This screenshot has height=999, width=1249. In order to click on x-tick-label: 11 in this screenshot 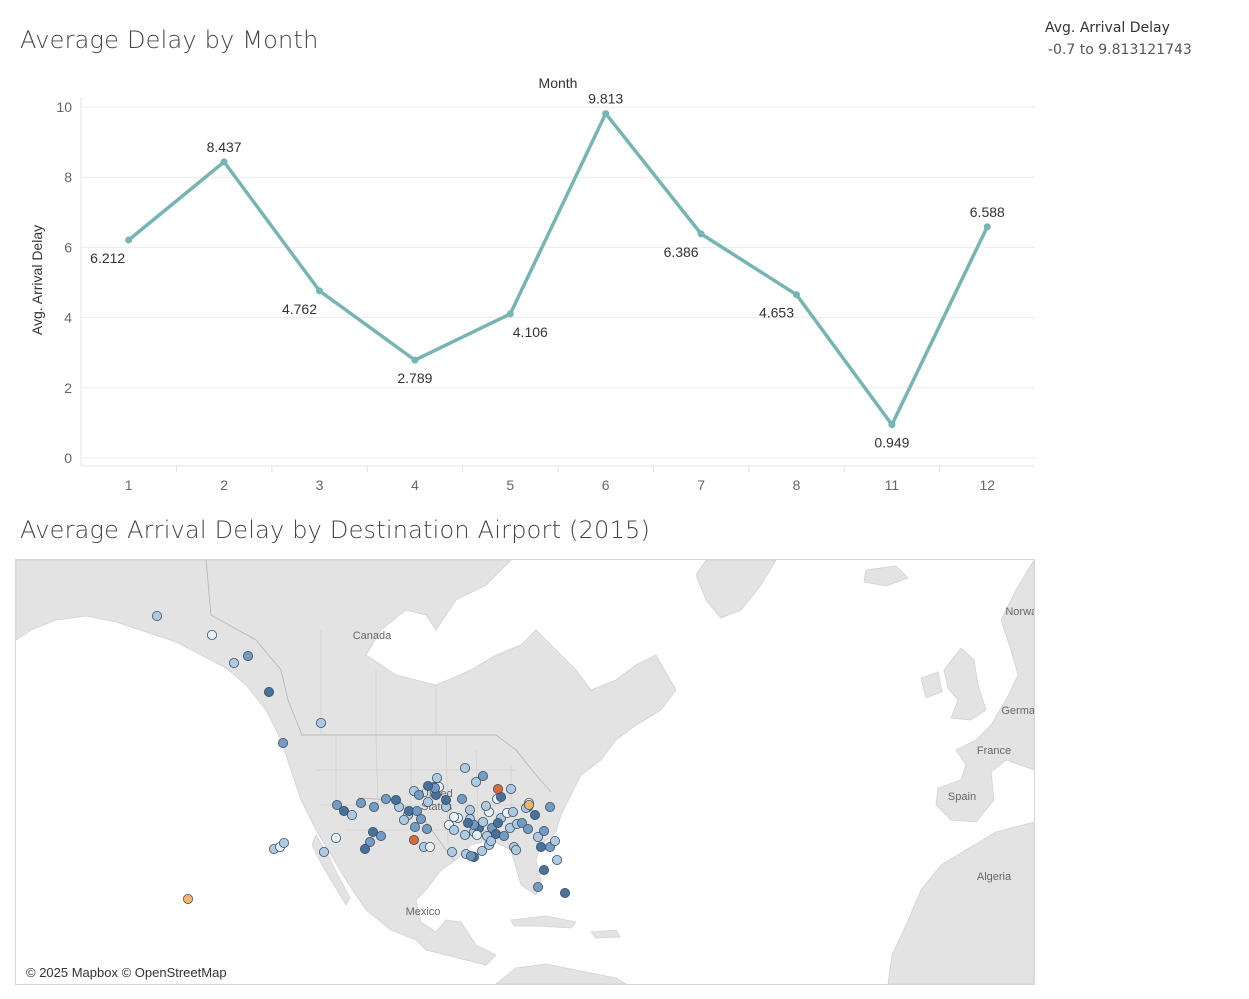, I will do `click(892, 485)`.